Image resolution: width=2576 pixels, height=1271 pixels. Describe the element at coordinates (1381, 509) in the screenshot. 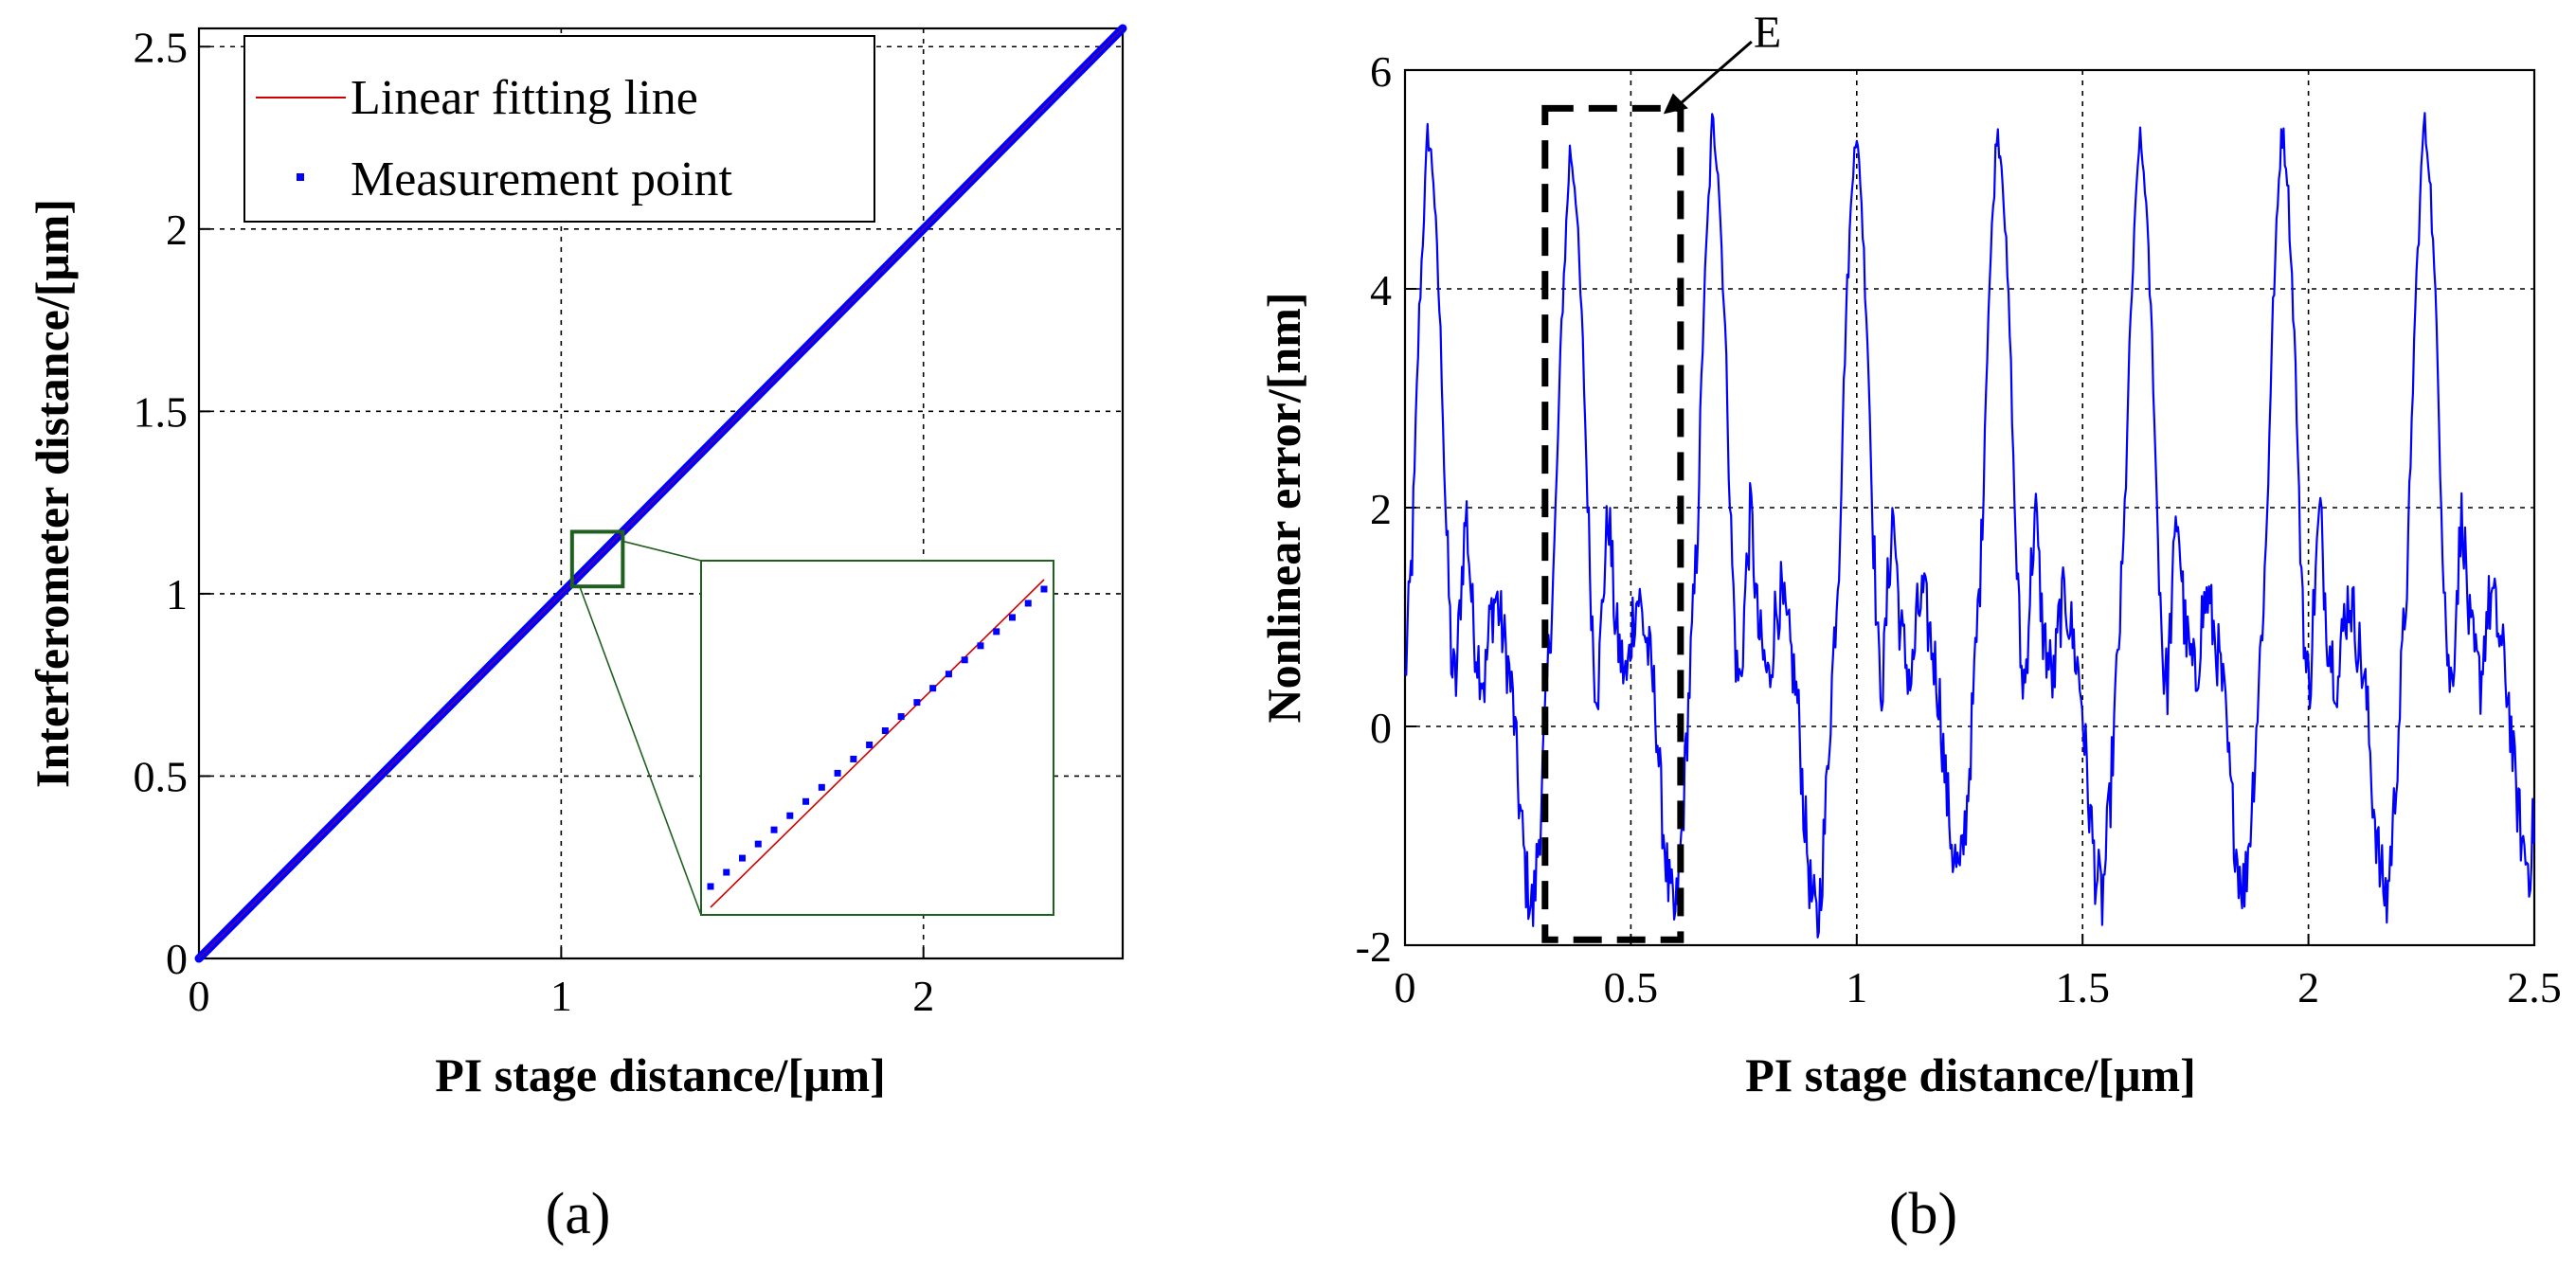

I see `chart-b-ytick-label: 2` at that location.